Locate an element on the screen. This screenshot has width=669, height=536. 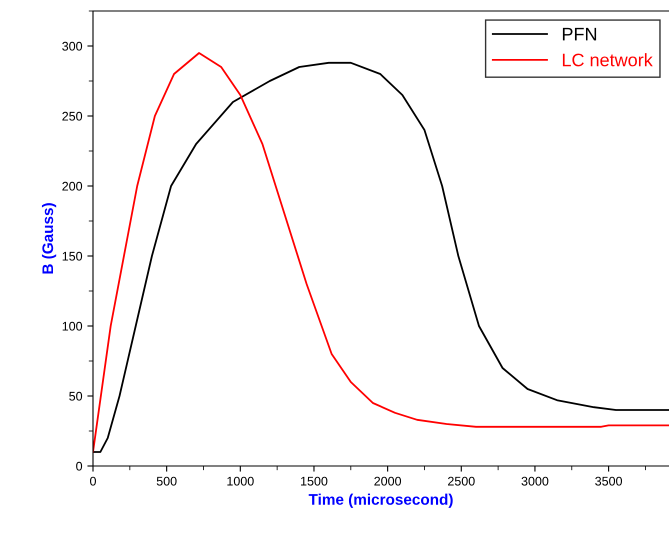
y-axis-title: B (Gauss) is located at coordinates (49, 238).